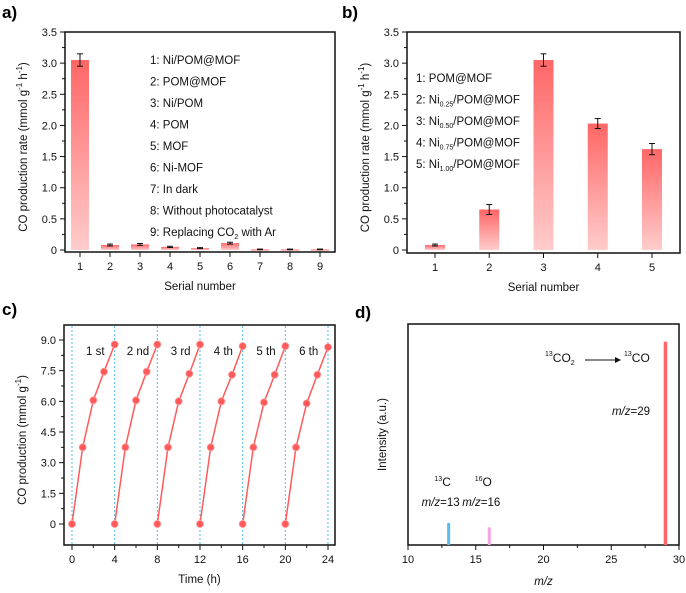  What do you see at coordinates (447, 169) in the screenshot?
I see `legend-subscript: 1.00` at bounding box center [447, 169].